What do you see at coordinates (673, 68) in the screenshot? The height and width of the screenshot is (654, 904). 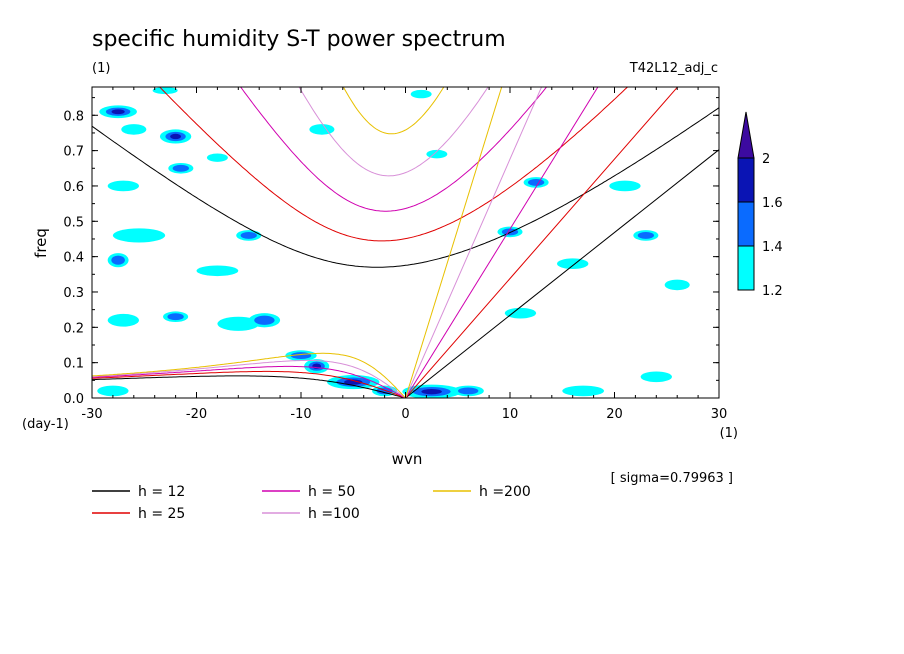 I see `chart-subtitle-right: T42L12_adj_c` at bounding box center [673, 68].